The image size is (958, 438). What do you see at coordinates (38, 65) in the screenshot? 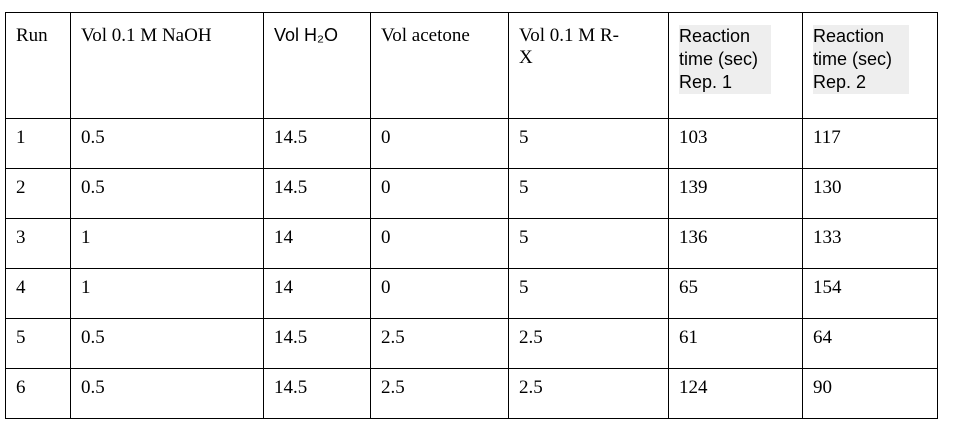
I see `header-cell: Run` at bounding box center [38, 65].